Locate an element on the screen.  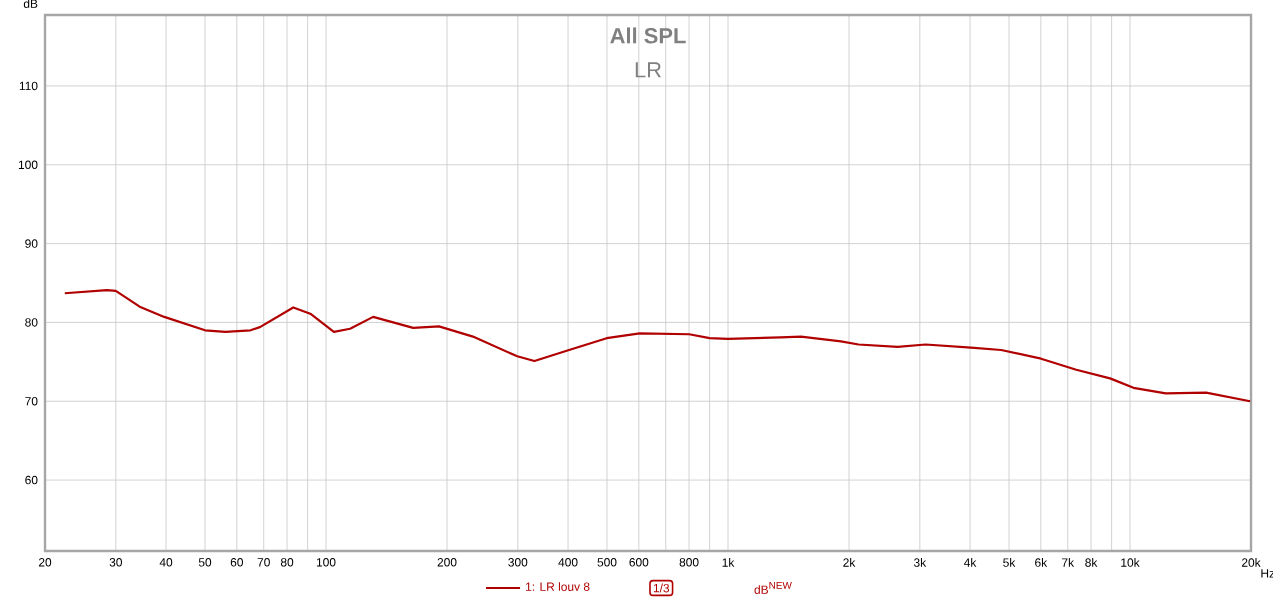
x-tick-label: 400 is located at coordinates (568, 562).